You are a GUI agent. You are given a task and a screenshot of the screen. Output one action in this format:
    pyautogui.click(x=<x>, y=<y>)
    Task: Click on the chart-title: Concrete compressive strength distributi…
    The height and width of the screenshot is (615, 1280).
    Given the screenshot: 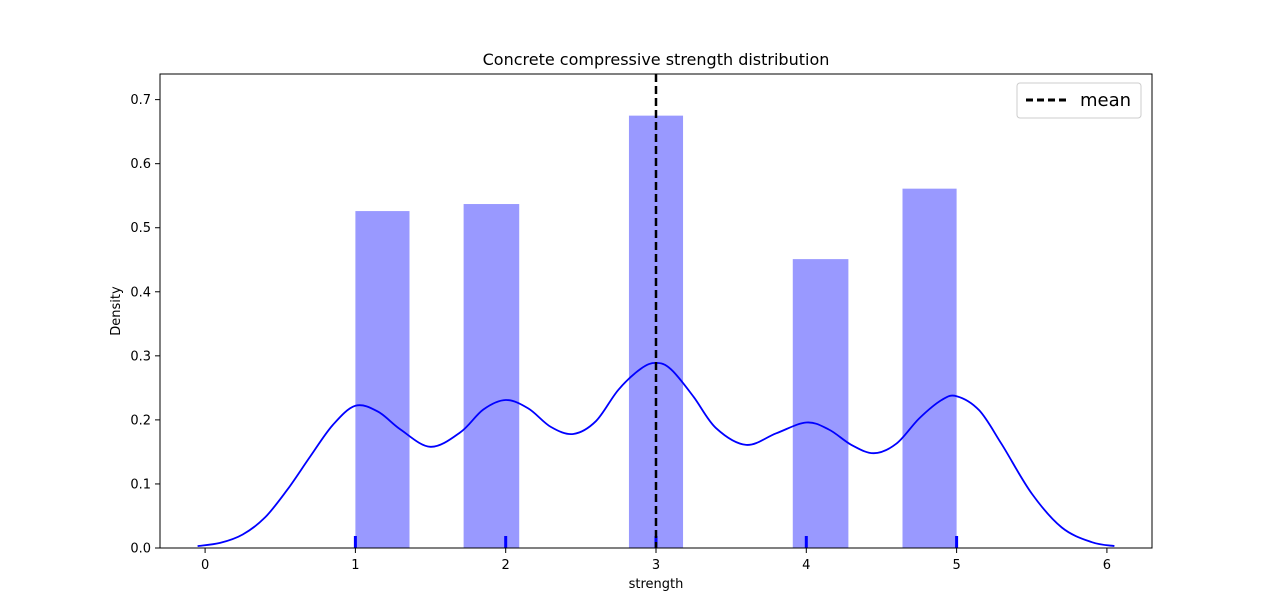 What is the action you would take?
    pyautogui.click(x=656, y=59)
    